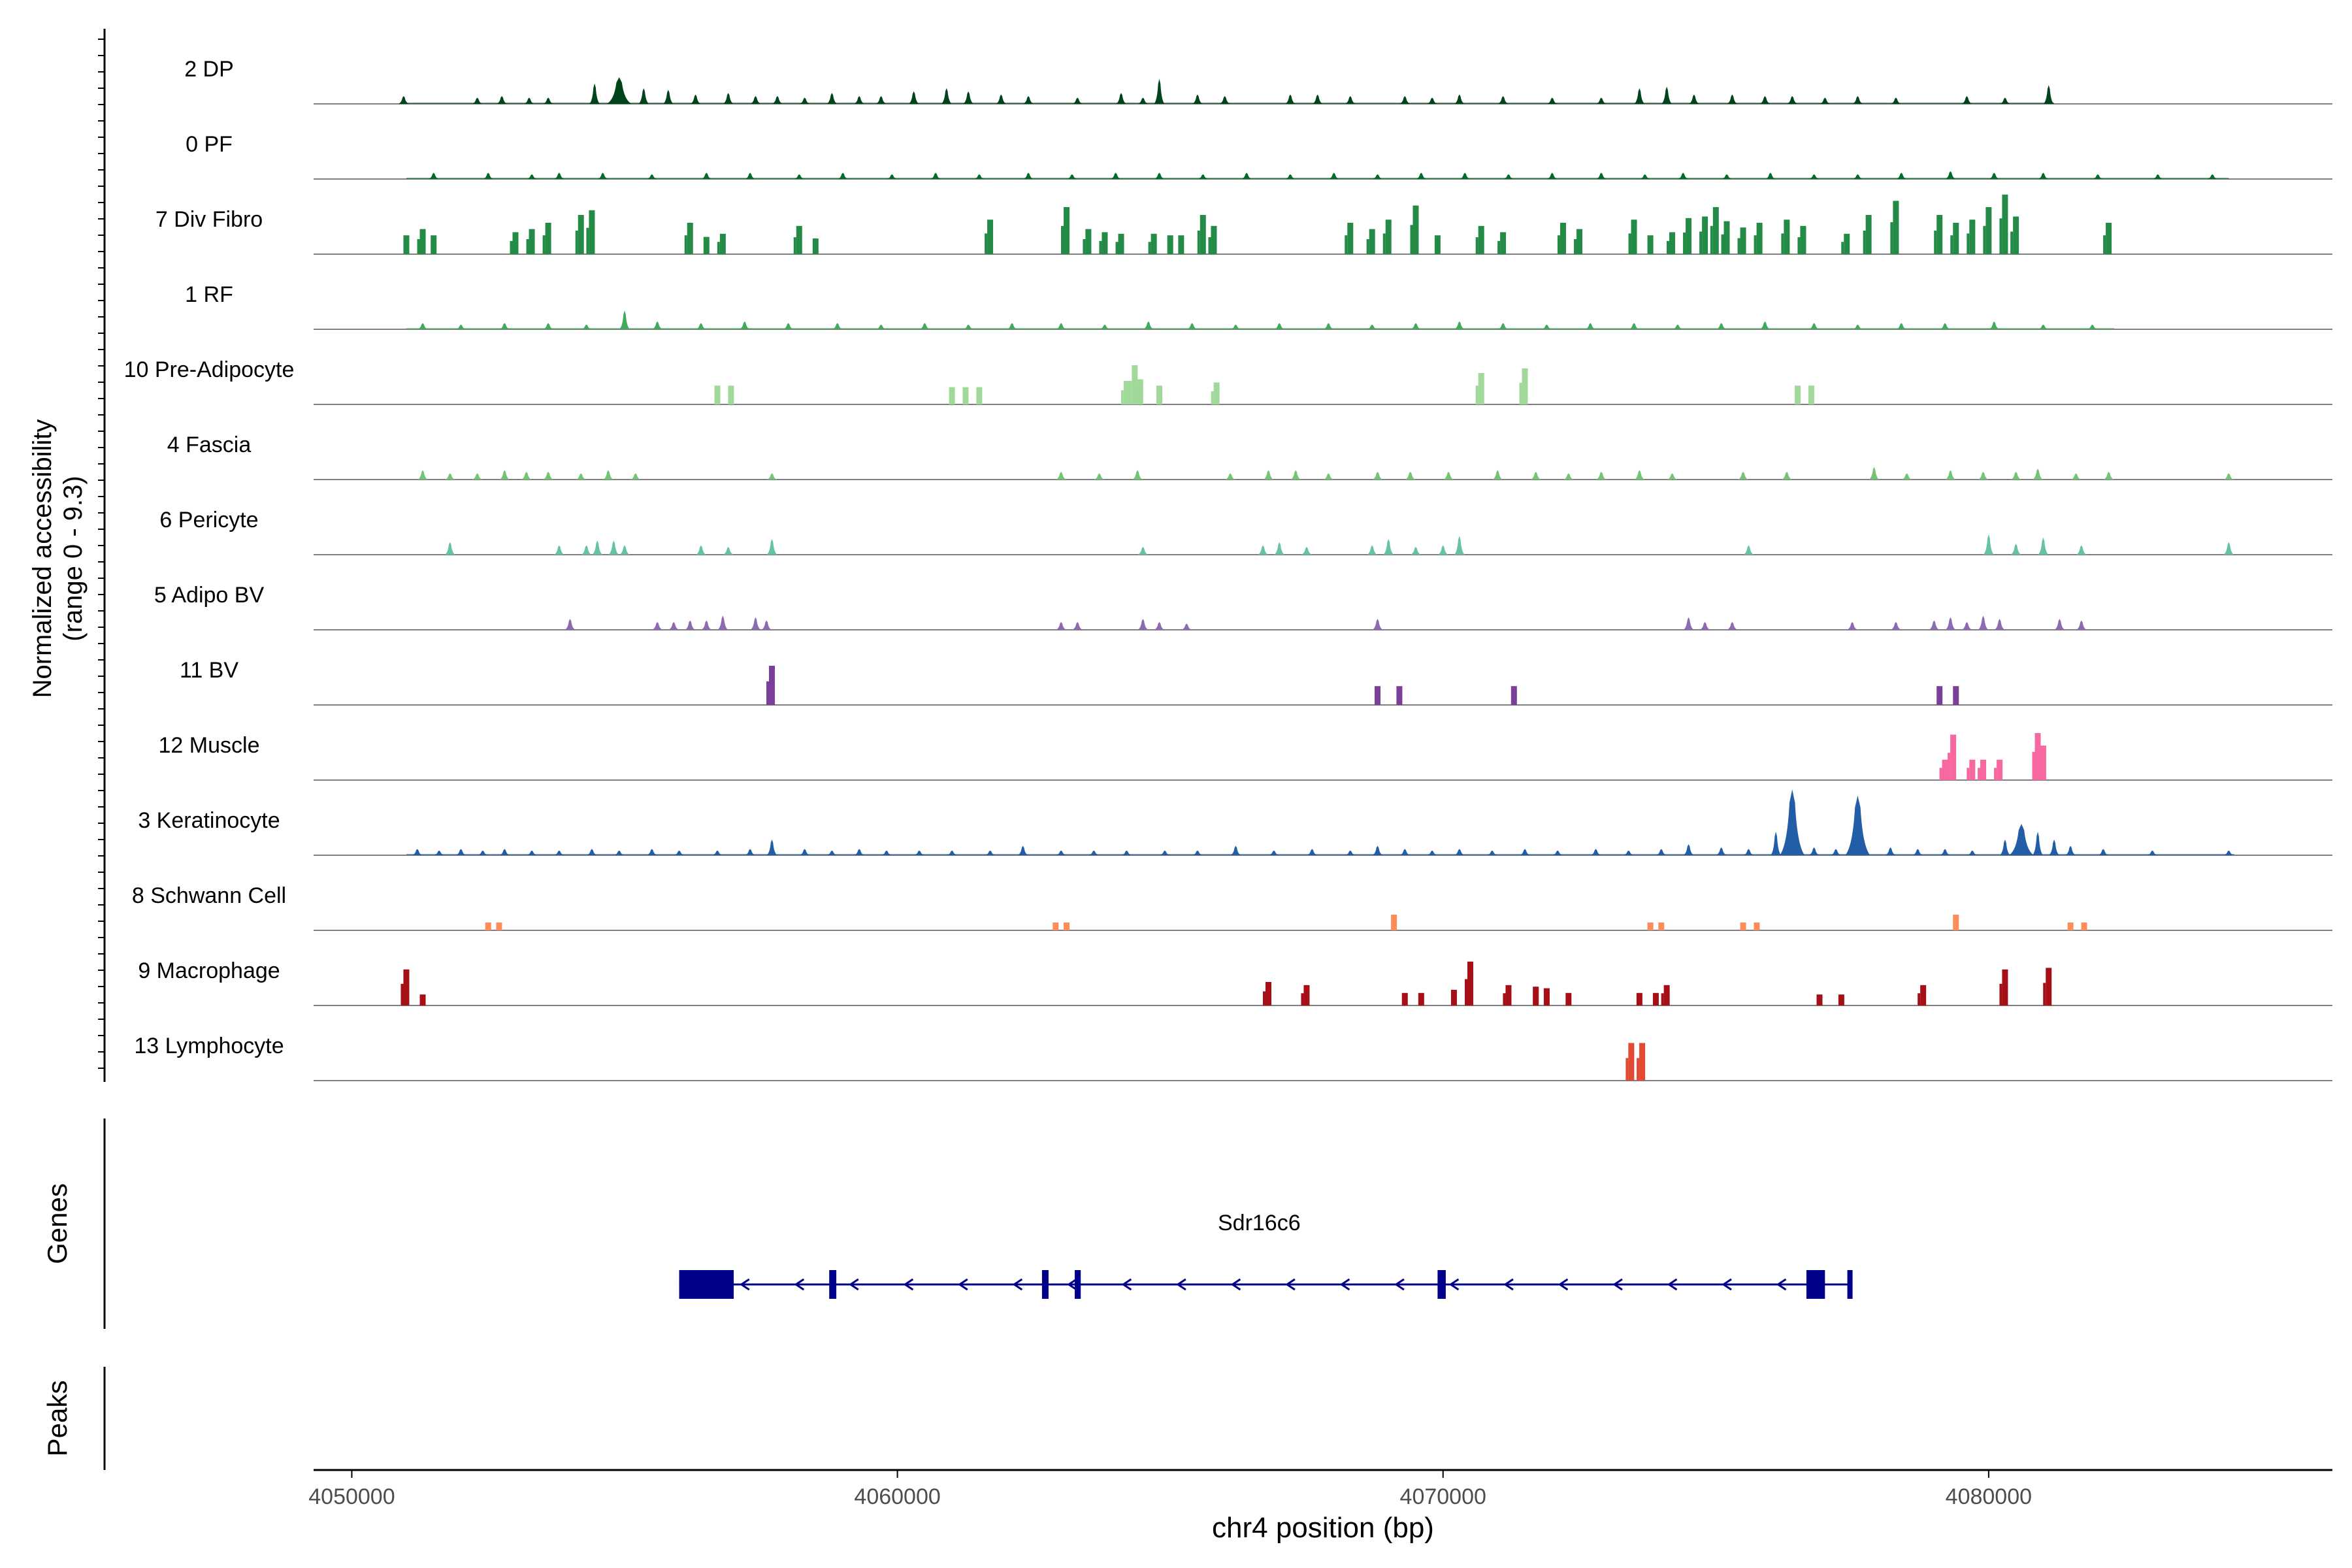 The width and height of the screenshot is (2352, 1568). What do you see at coordinates (1233, 1057) in the screenshot?
I see `track-14: 13 Lymphocyte` at bounding box center [1233, 1057].